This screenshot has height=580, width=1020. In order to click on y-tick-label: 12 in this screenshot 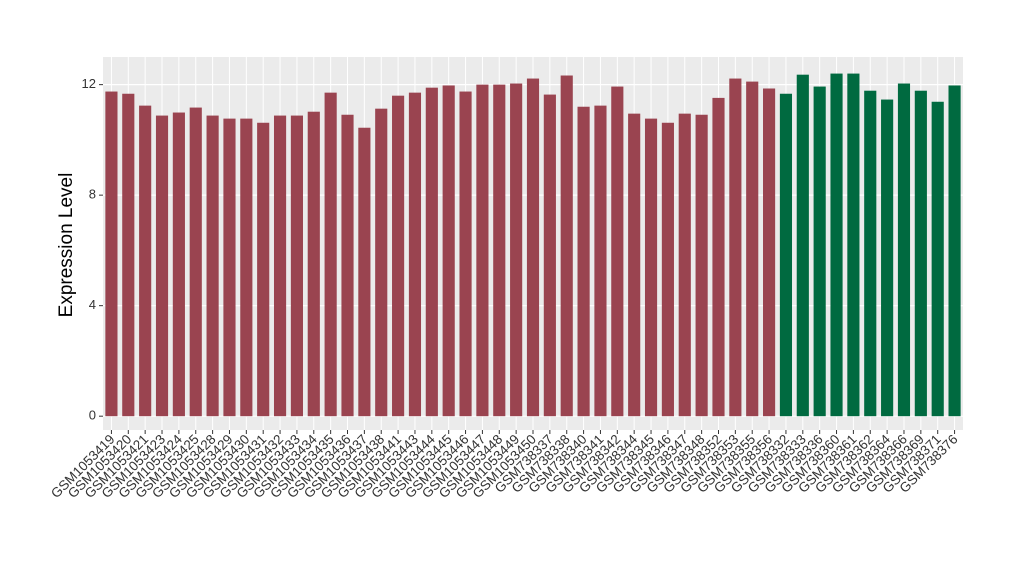, I will do `click(89, 83)`.